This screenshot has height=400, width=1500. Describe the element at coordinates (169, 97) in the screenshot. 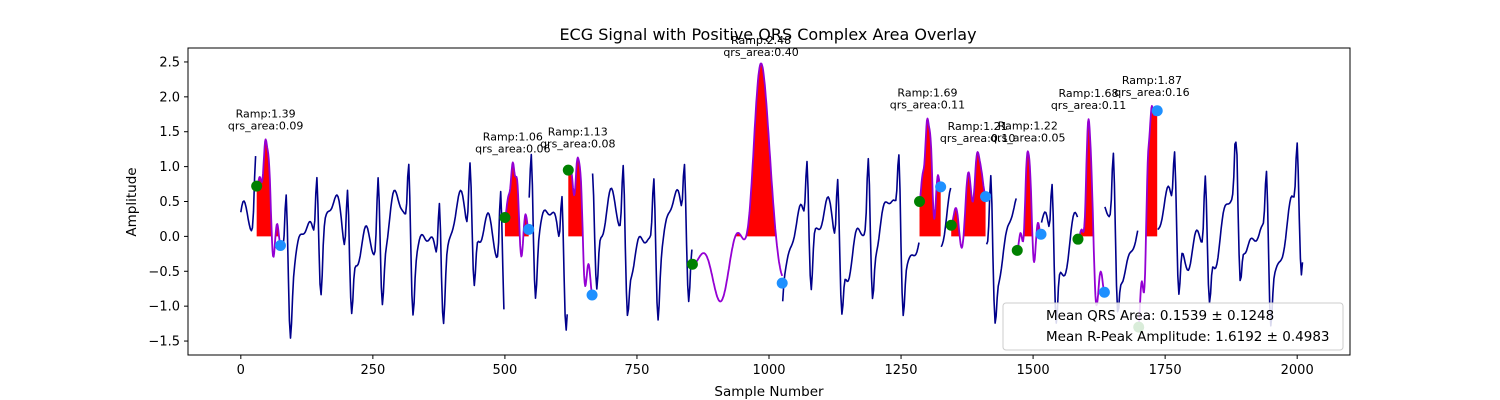

I see `y-tick-label-7: 2.0` at that location.